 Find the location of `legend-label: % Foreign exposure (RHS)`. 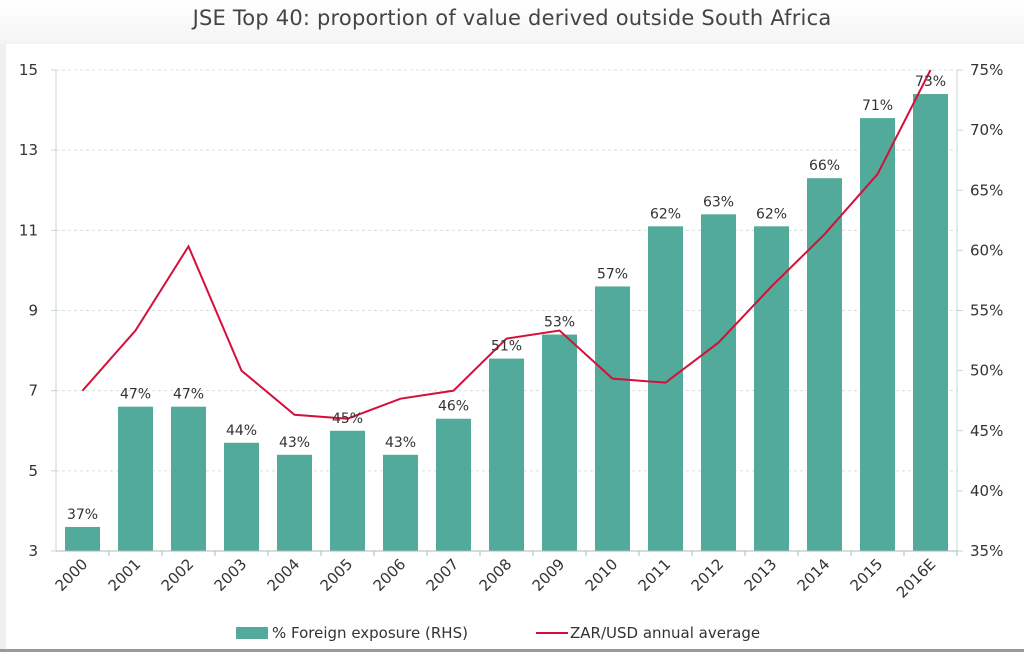

legend-label: % Foreign exposure (RHS) is located at coordinates (370, 633).